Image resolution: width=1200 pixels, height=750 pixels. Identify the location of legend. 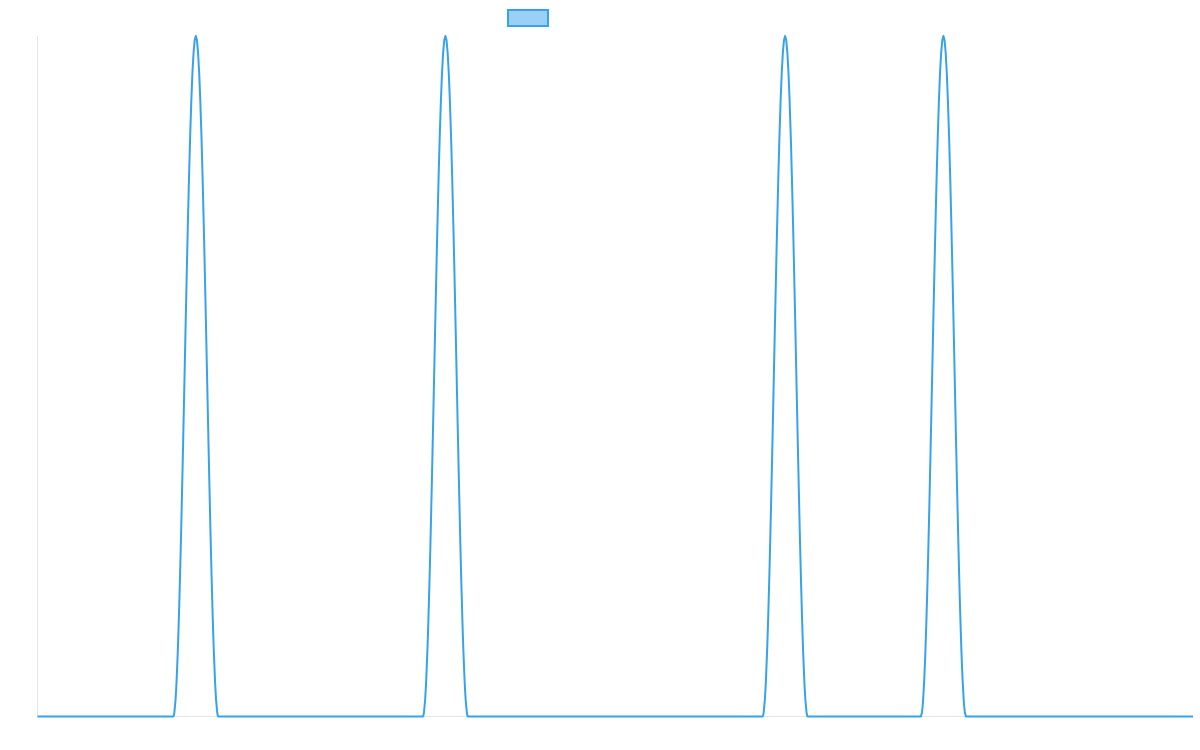
(528, 18).